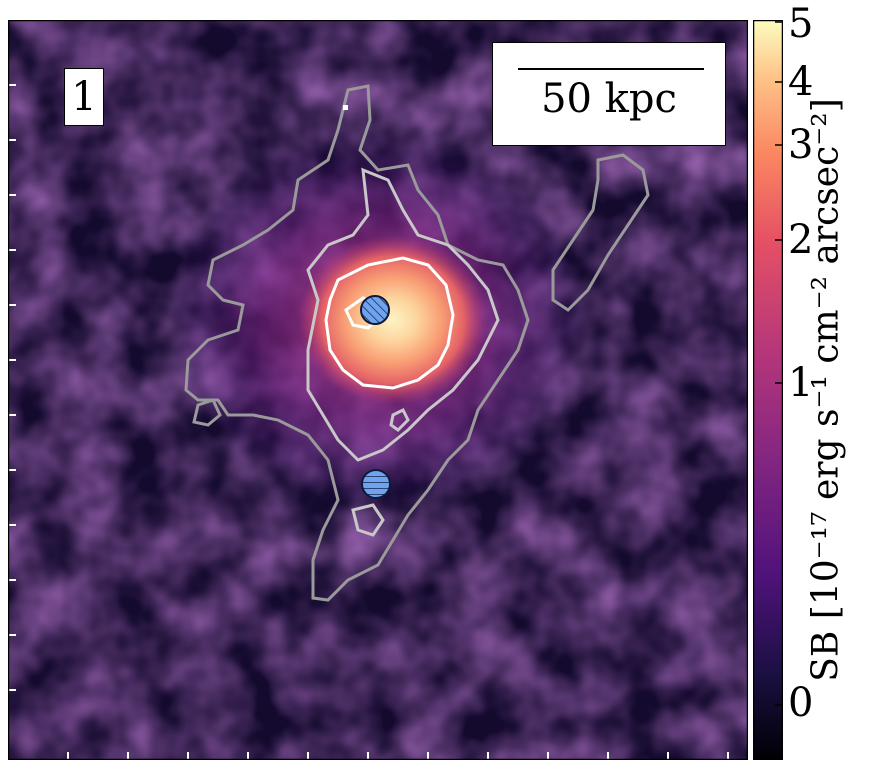 The image size is (881, 771). What do you see at coordinates (207, 412) in the screenshot?
I see `contour-outer-left-blob` at bounding box center [207, 412].